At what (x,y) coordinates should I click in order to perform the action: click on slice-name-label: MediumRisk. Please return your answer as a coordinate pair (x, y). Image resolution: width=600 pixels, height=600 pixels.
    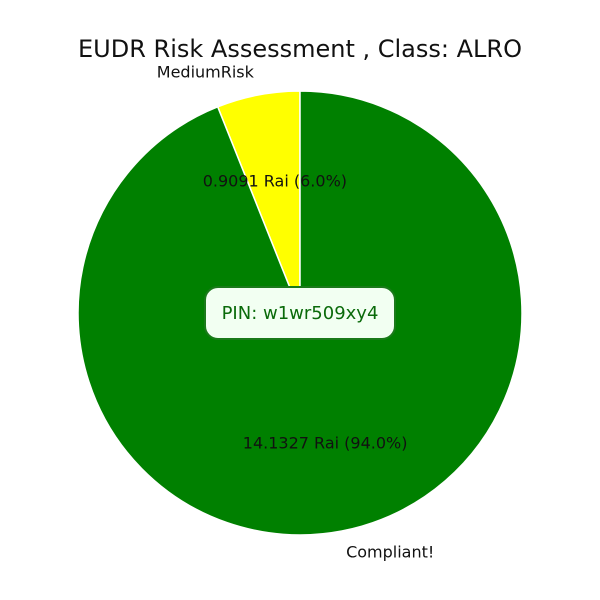
    Looking at the image, I should click on (206, 72).